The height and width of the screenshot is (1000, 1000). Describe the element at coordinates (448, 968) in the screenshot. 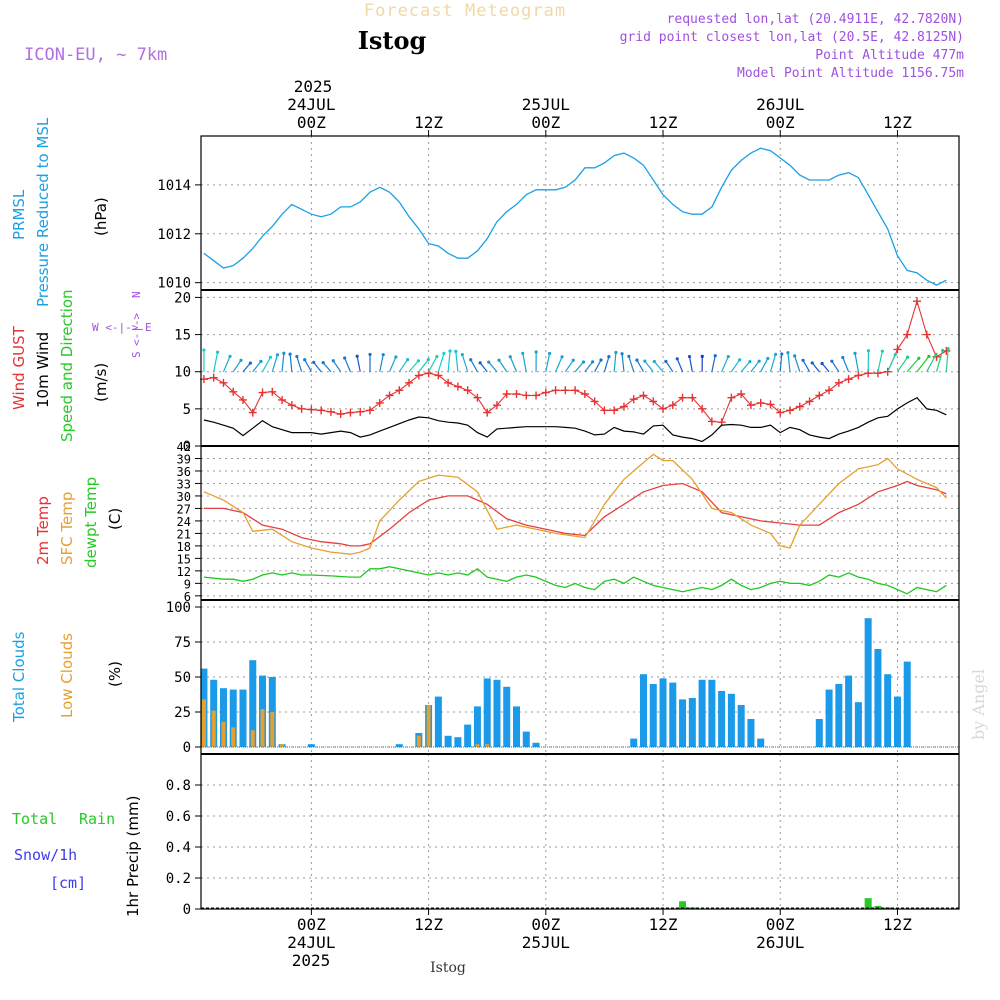

I see `footer-location: Istog` at that location.